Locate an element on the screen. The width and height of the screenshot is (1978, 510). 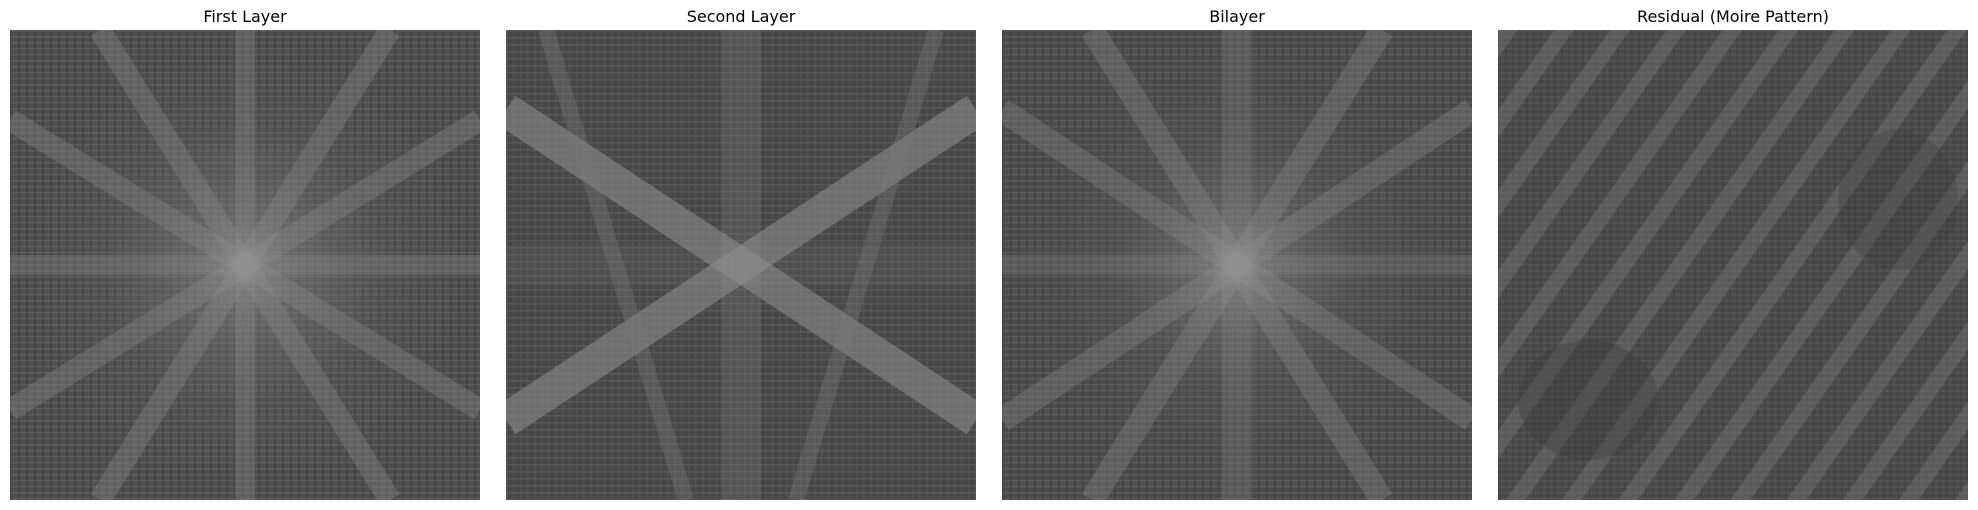
panel-title: First Layer is located at coordinates (245, 16).